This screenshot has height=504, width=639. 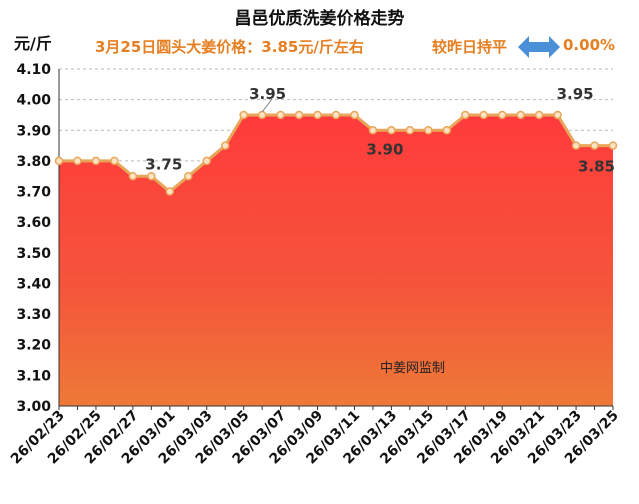 I want to click on data-label: 3.90, so click(x=384, y=149).